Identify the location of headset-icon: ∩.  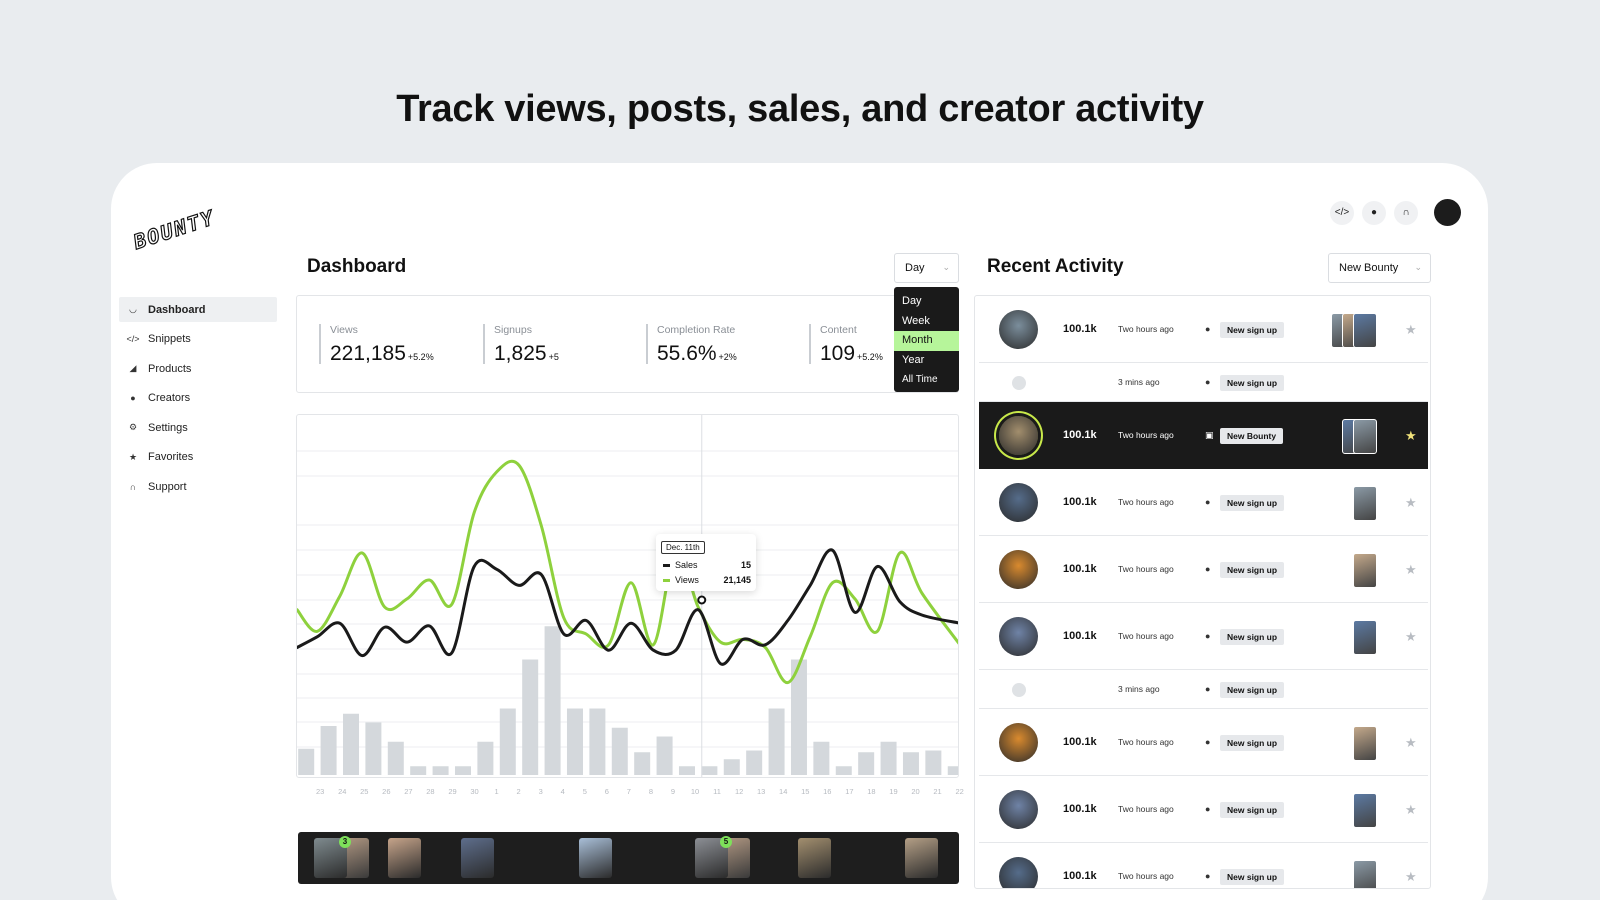
(1406, 212).